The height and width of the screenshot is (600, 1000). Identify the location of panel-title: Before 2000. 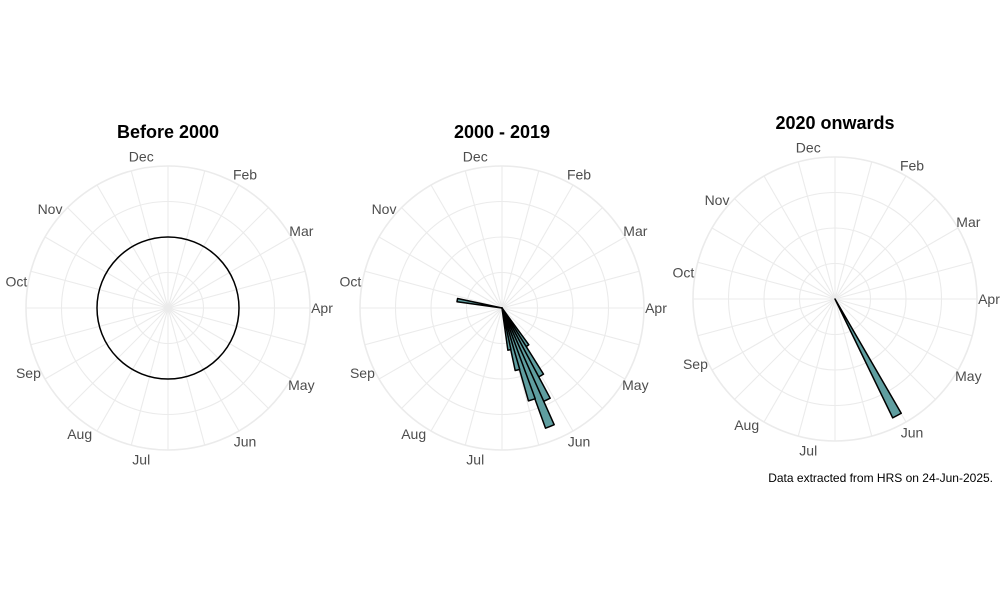
(168, 132).